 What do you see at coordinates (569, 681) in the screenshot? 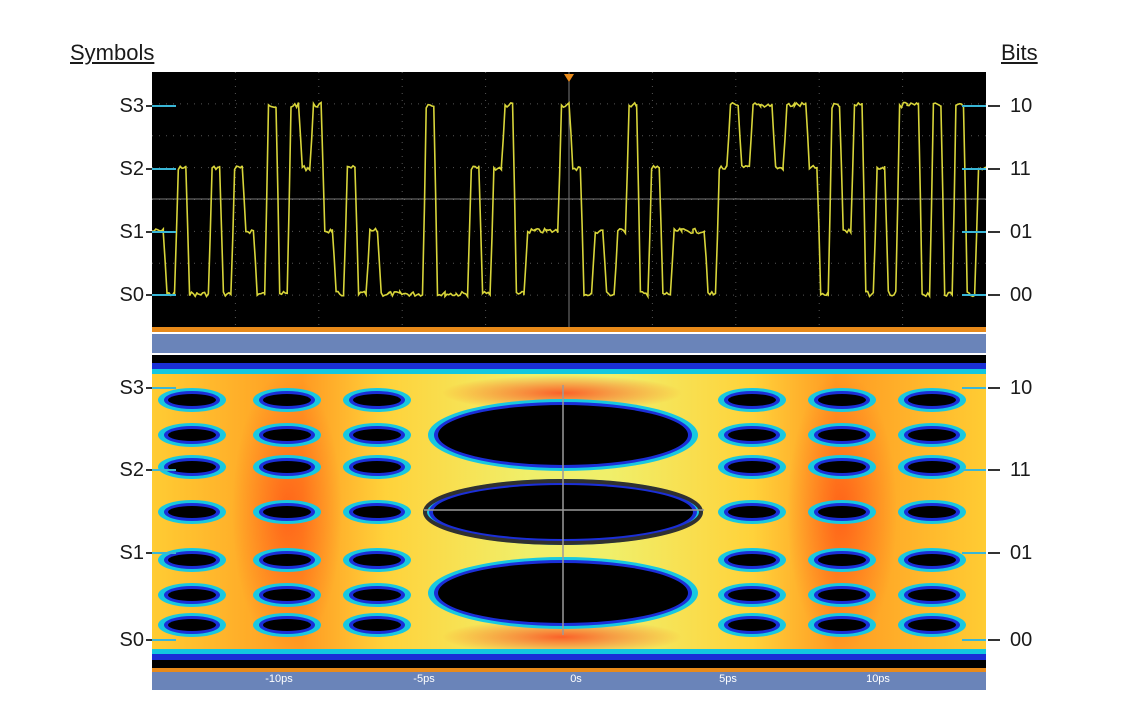
I see `time-axis: -10ps -5ps 0s 5ps 10ps` at bounding box center [569, 681].